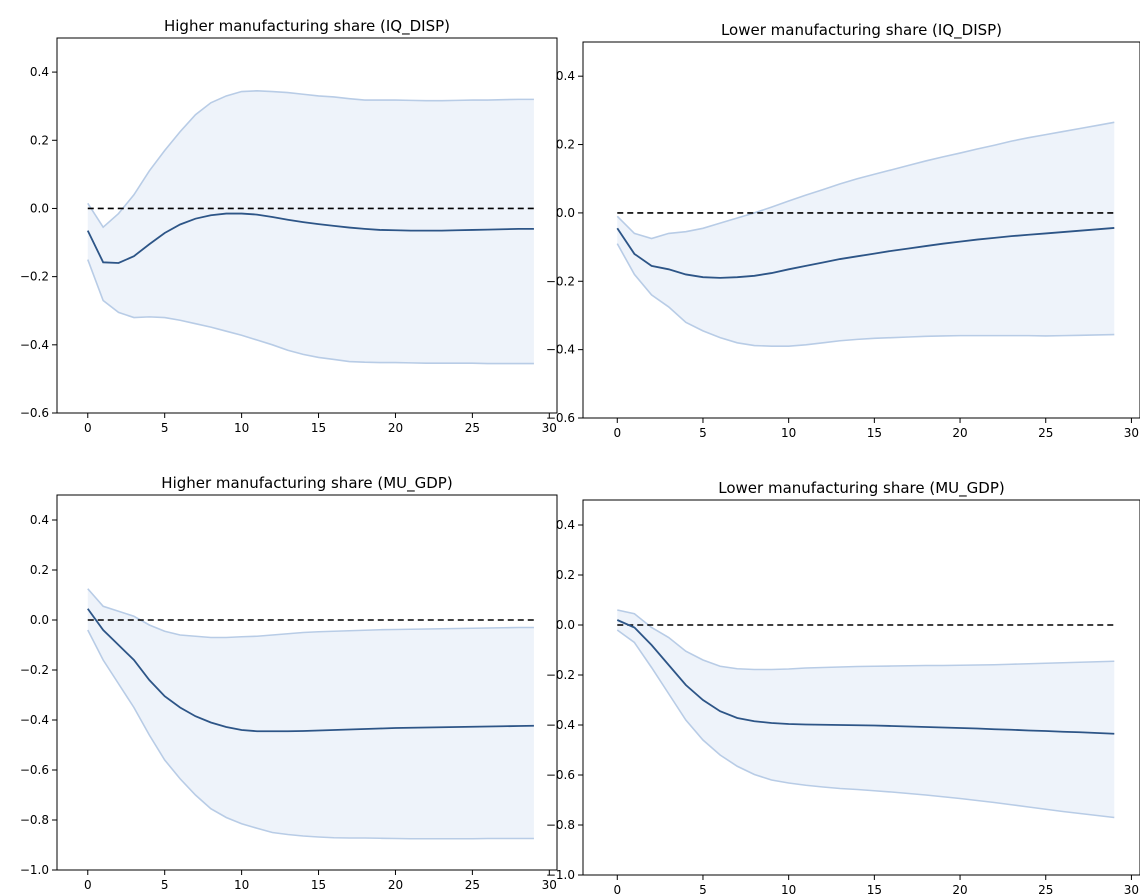  What do you see at coordinates (861, 30) in the screenshot?
I see `chart-title: Lower manufacturing share (IQ_DISP)` at bounding box center [861, 30].